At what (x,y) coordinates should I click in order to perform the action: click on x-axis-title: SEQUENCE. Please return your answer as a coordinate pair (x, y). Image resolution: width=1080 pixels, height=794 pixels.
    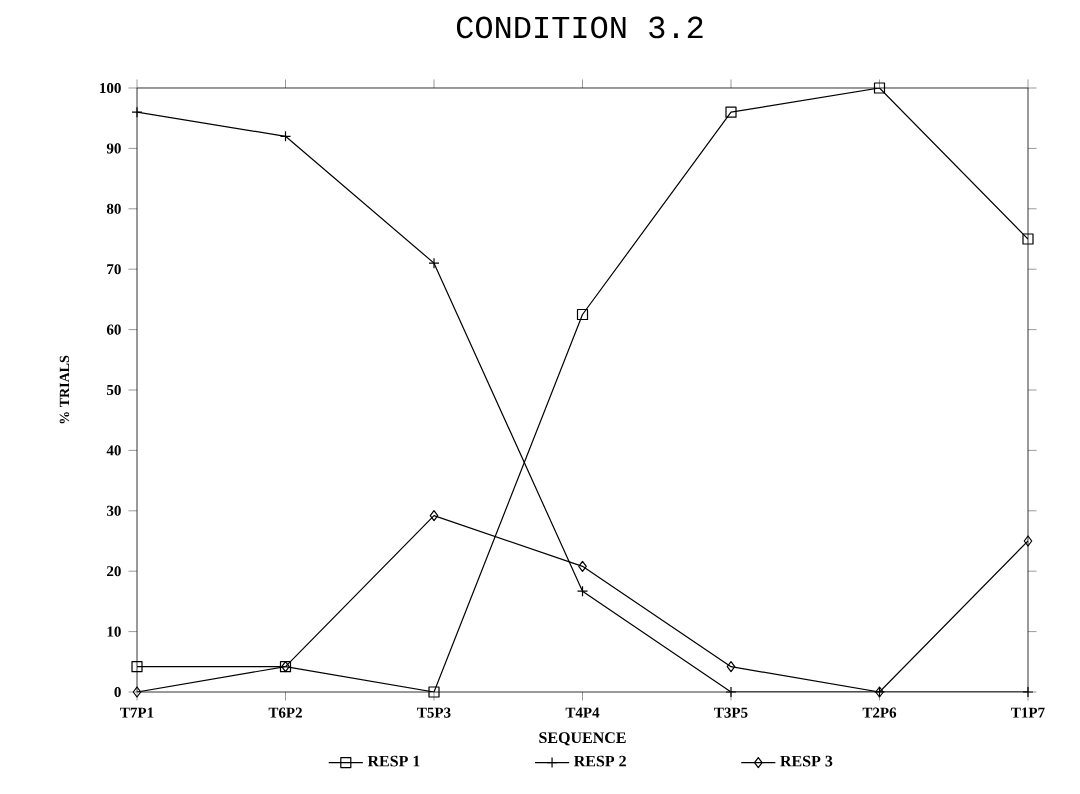
    Looking at the image, I should click on (582, 739).